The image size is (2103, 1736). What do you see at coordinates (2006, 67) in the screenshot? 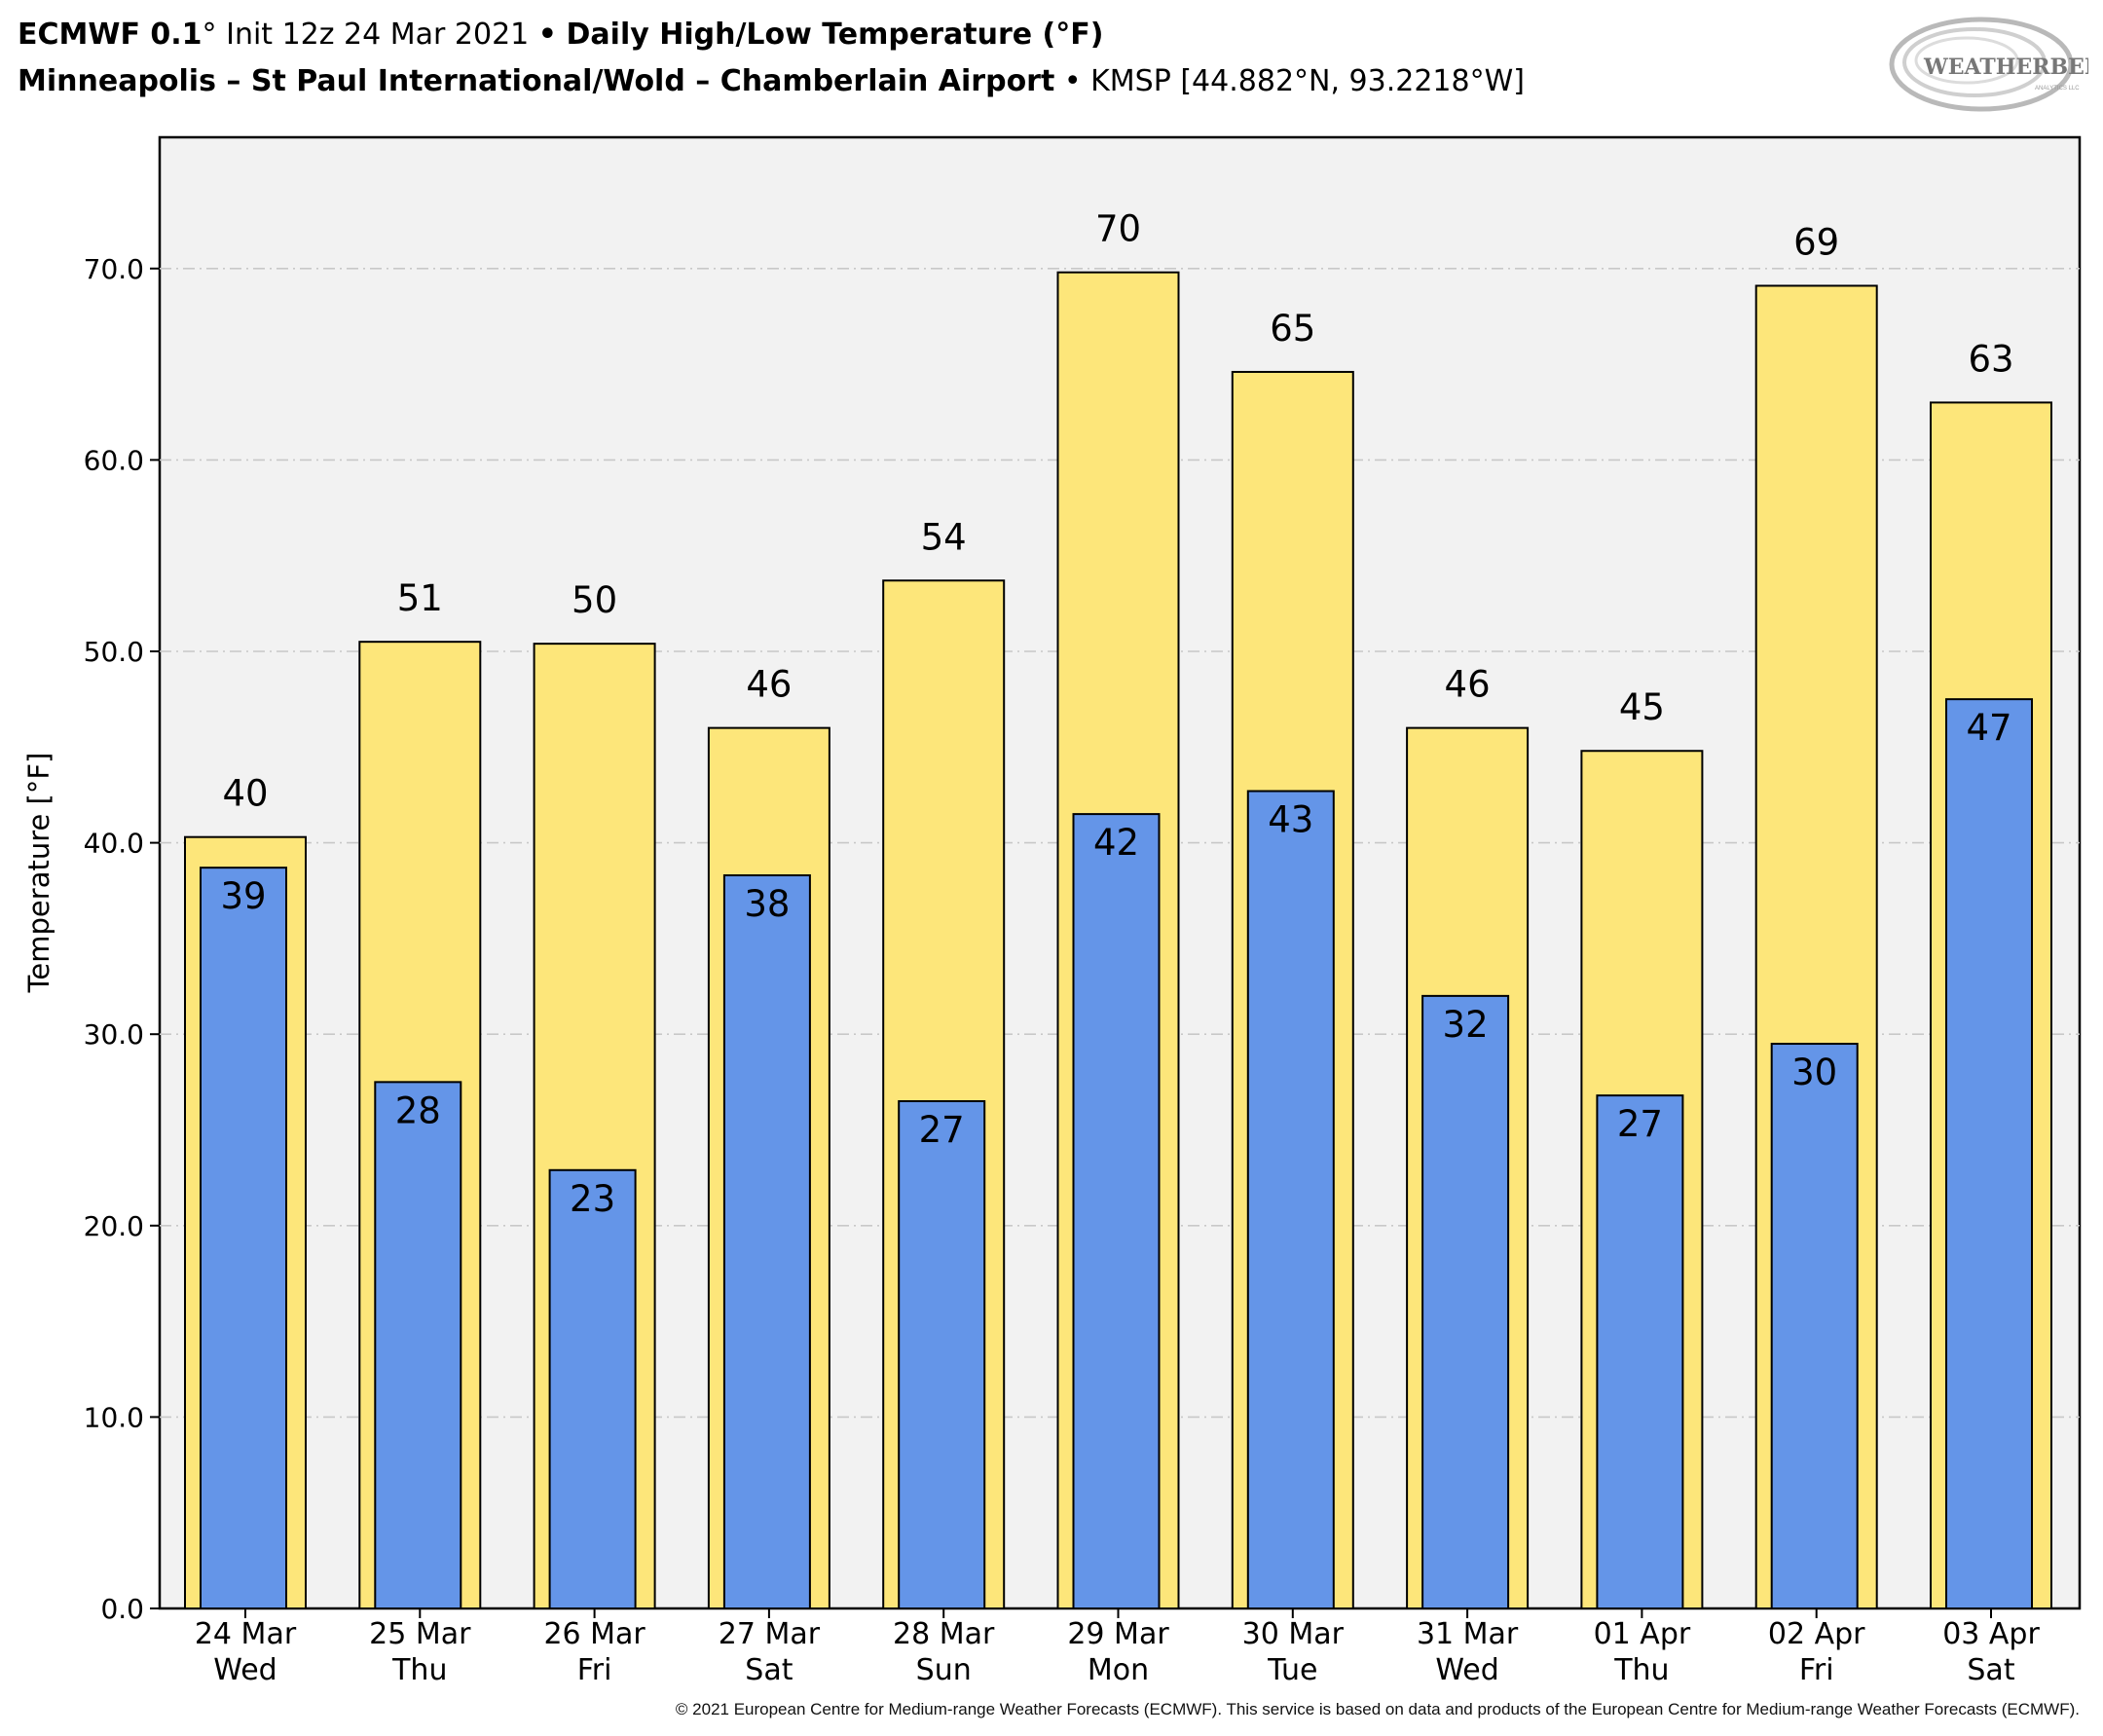
I see `logo-text: WEATHERBELL` at bounding box center [2006, 67].